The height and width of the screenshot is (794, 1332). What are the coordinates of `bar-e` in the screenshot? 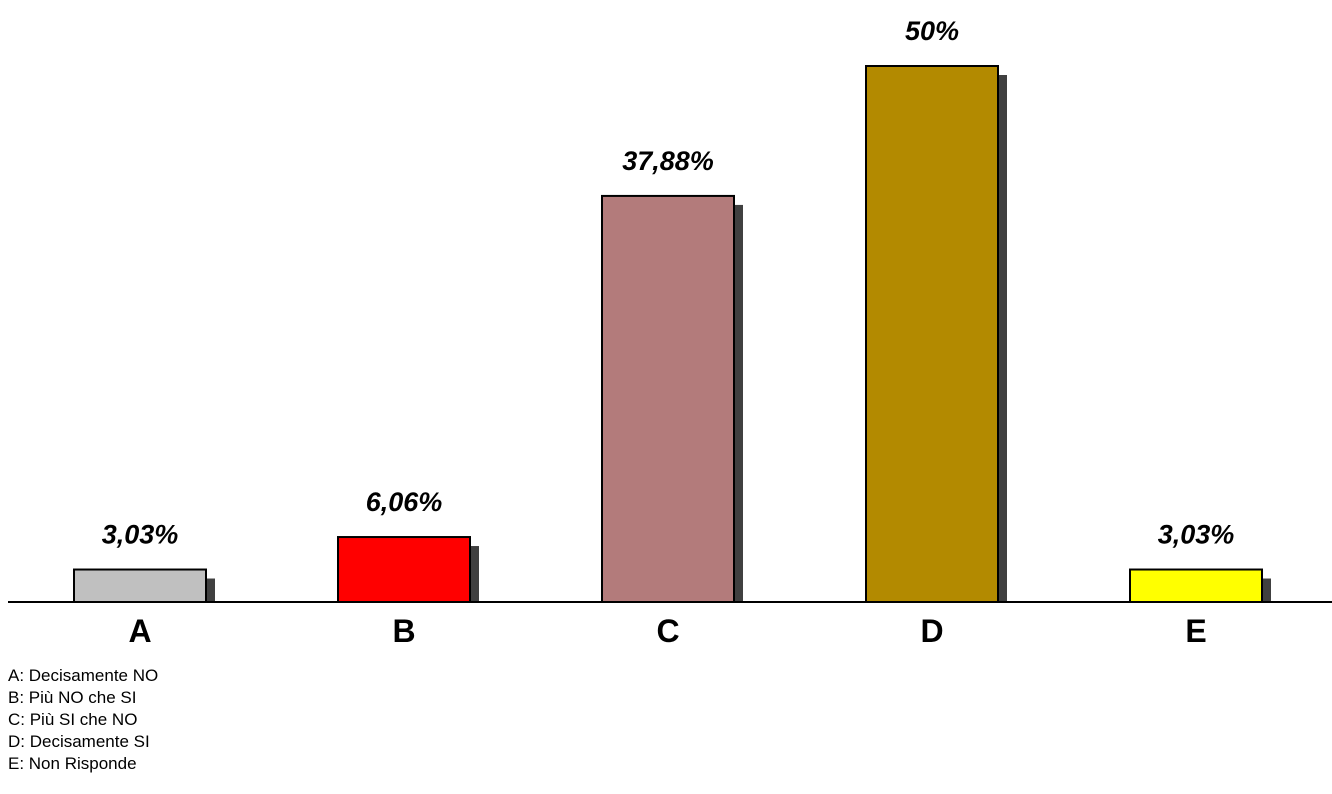 It's located at (1196, 585).